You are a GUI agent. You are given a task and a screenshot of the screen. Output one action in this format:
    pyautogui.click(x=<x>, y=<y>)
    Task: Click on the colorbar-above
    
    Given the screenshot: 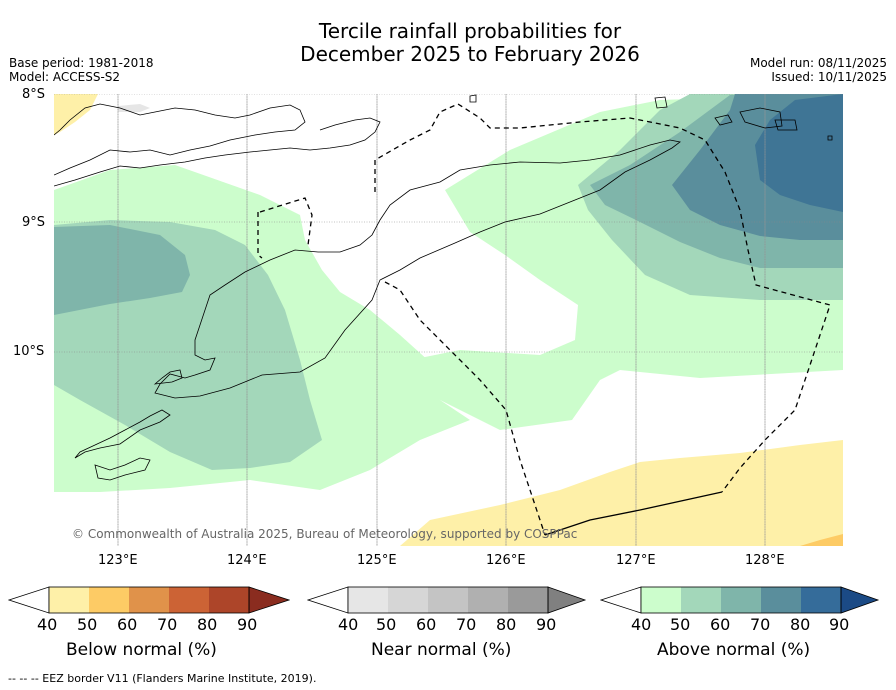 What is the action you would take?
    pyautogui.click(x=740, y=600)
    